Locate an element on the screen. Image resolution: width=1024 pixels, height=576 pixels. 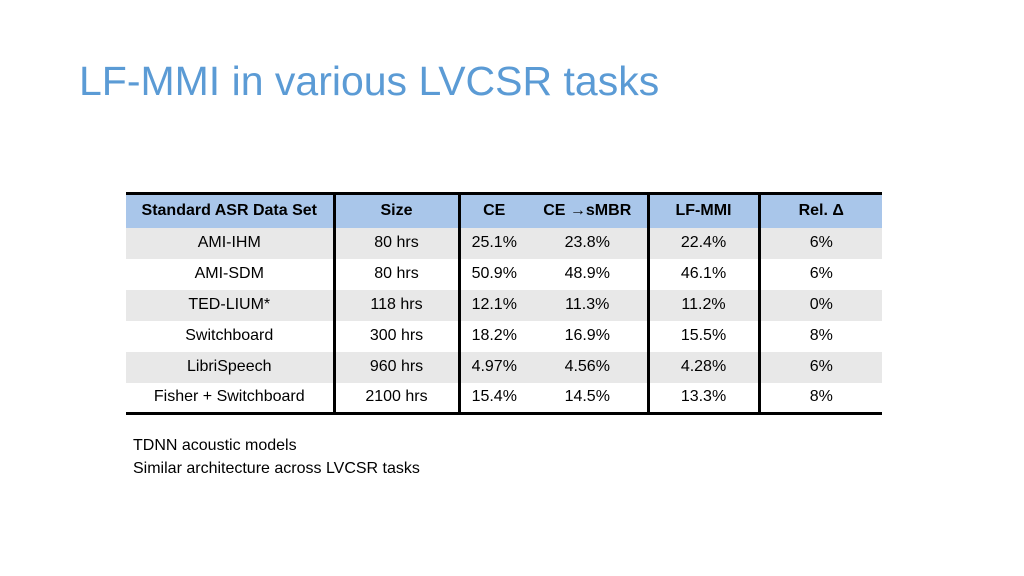
cell-lf-mmi: 13.3% is located at coordinates (704, 398).